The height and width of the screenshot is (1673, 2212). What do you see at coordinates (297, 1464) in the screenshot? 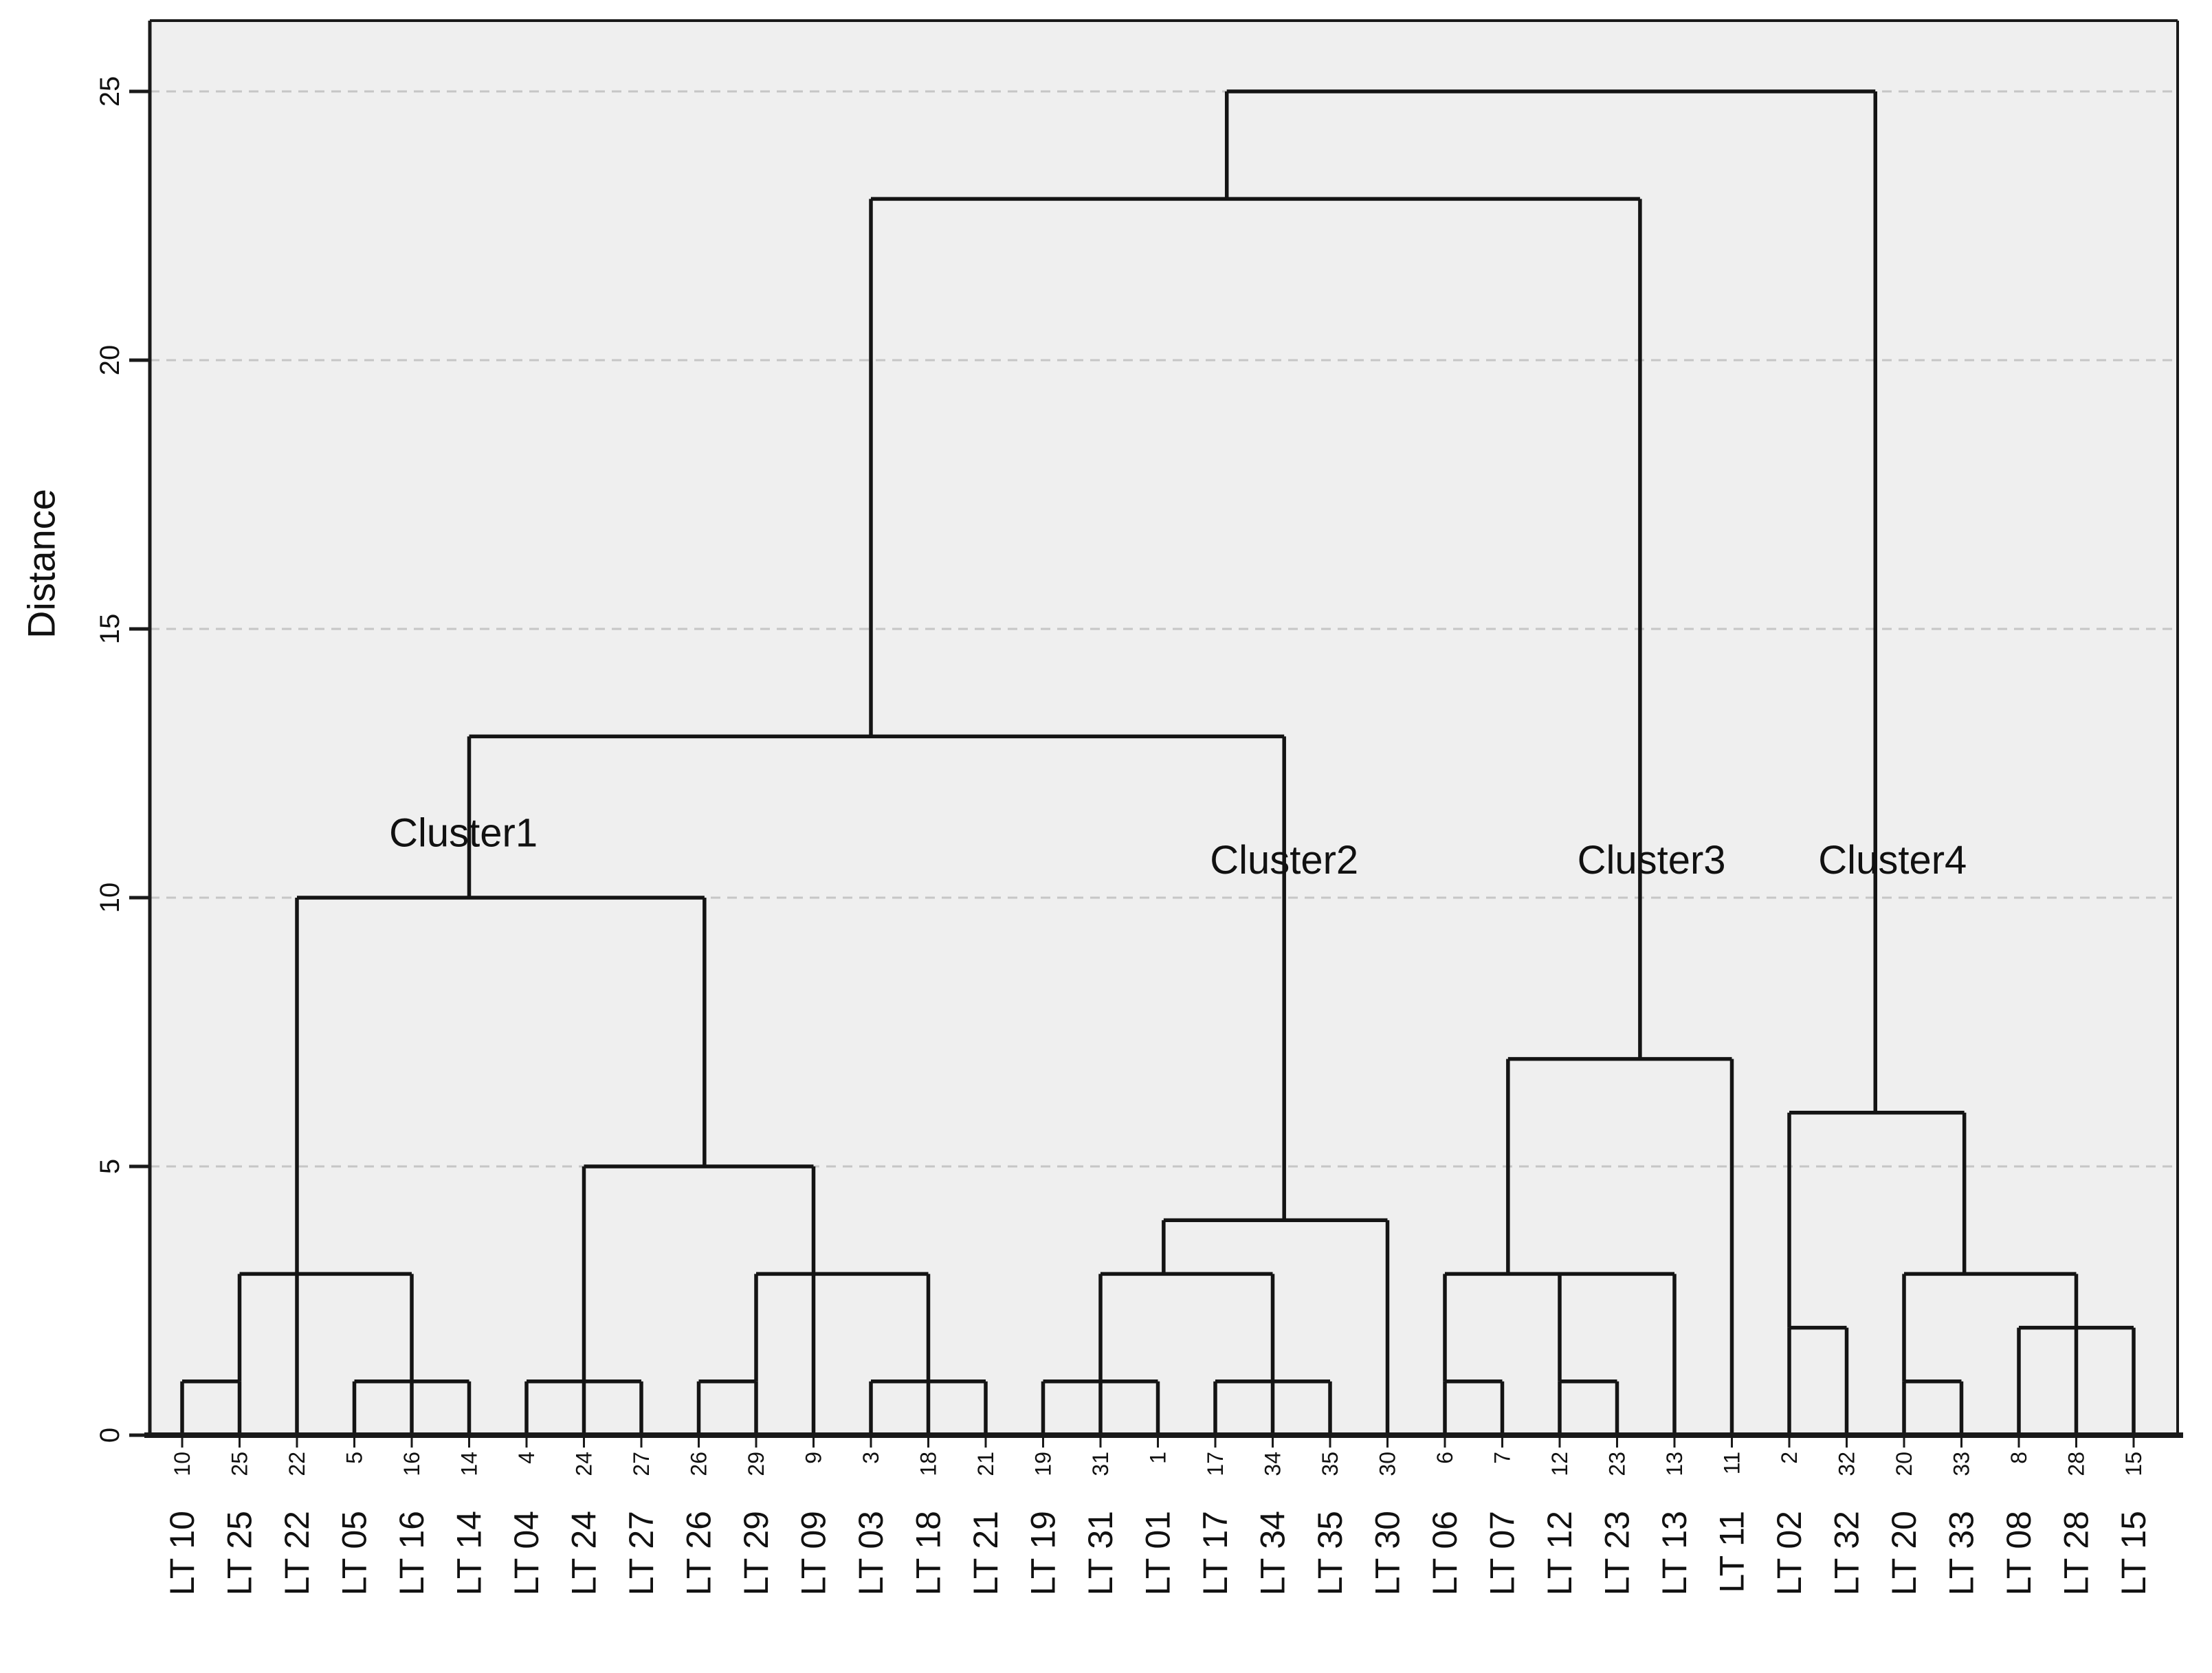
I see `leaf-number-label: 22` at bounding box center [297, 1464].